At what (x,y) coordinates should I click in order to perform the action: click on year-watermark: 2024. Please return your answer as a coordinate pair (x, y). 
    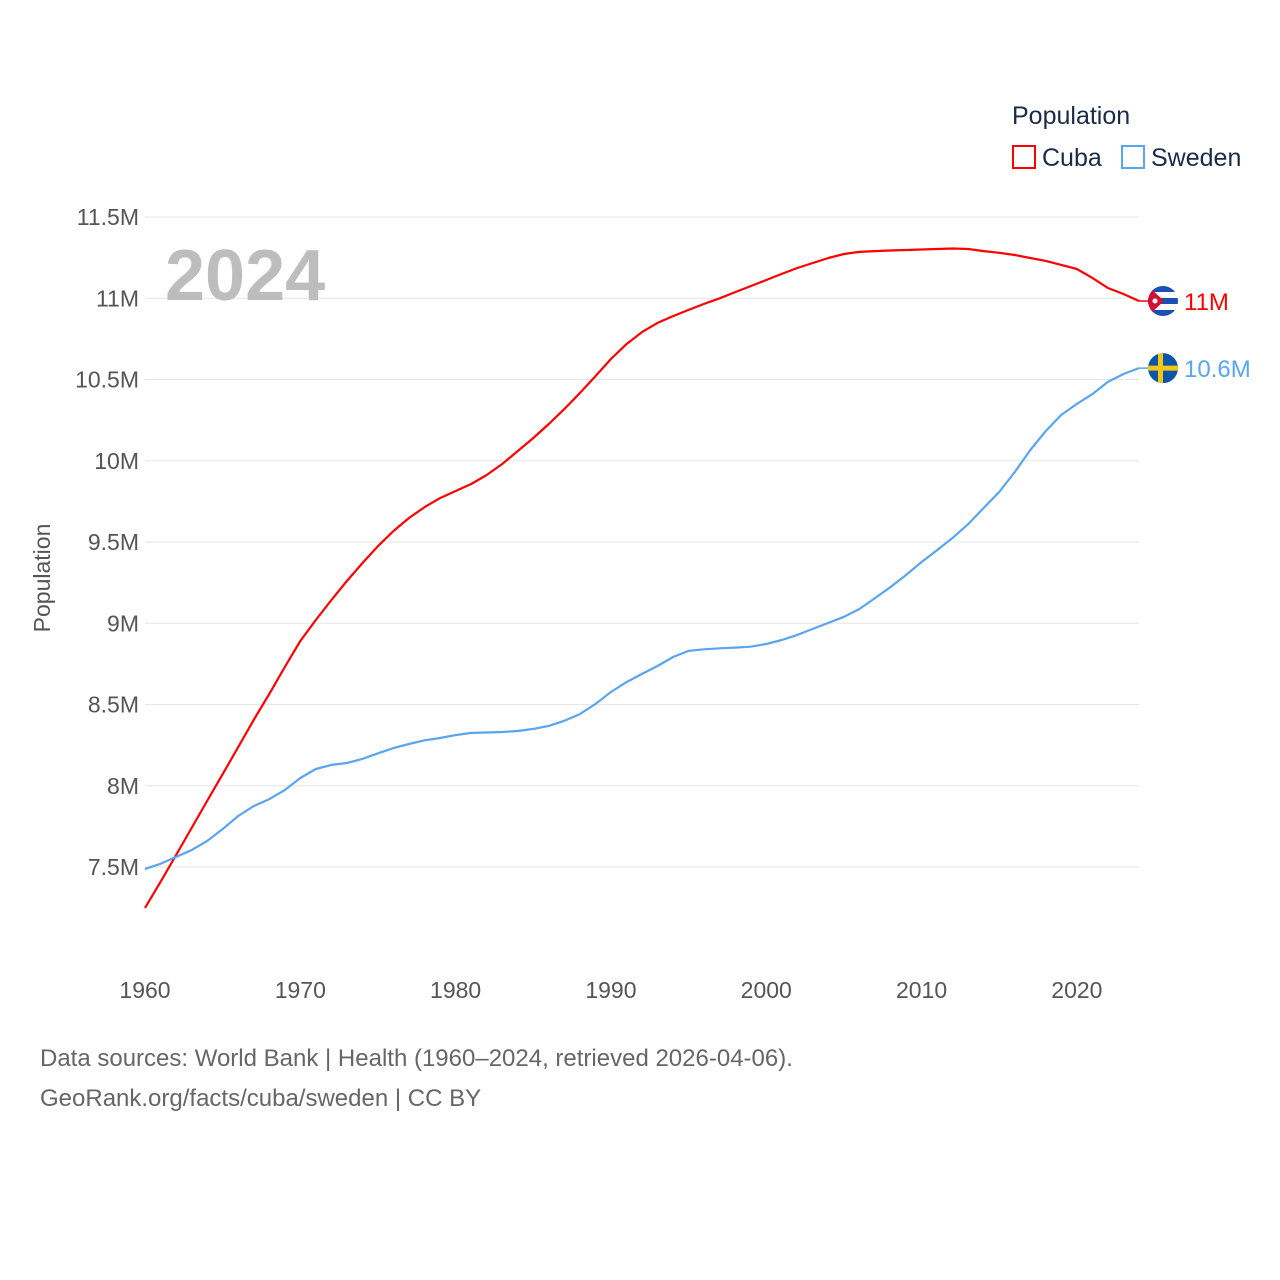
    Looking at the image, I should click on (245, 276).